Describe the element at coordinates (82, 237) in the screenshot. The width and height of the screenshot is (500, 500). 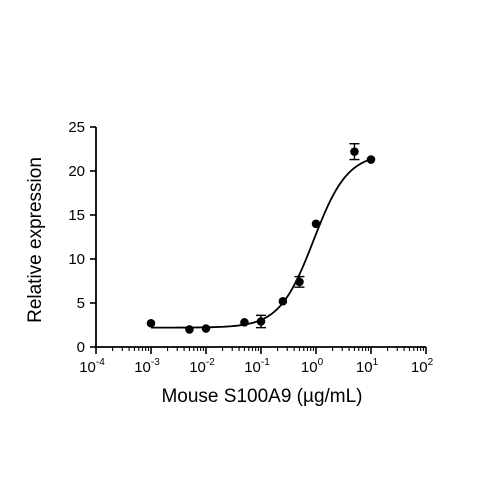
I see `y-axis: 0 5 10 15 20 25` at that location.